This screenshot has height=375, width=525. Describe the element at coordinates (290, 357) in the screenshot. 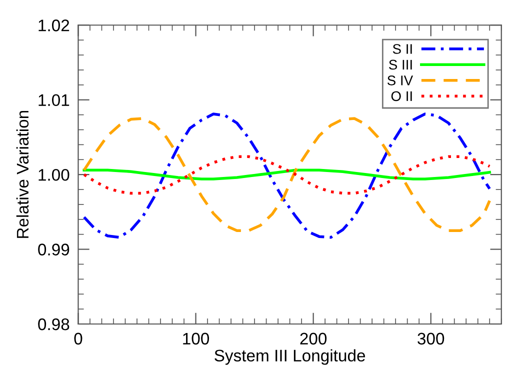

I see `x-axis-title: System III Longitude` at that location.